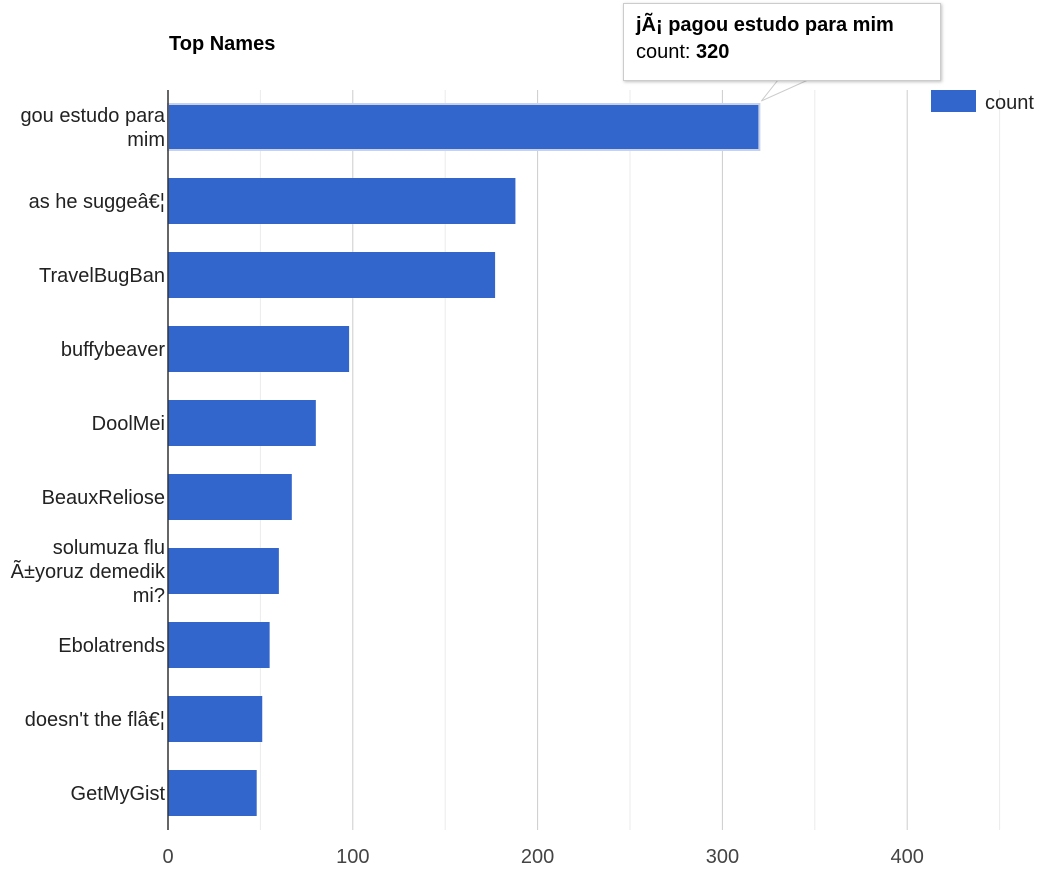  What do you see at coordinates (782, 52) in the screenshot?
I see `tooltip-line: count: 320` at bounding box center [782, 52].